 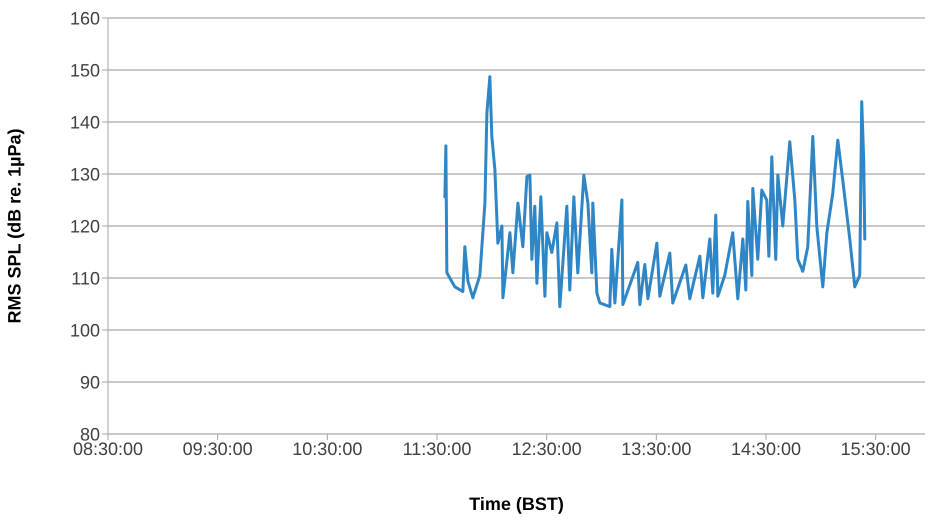 I want to click on y-tick-label: 100, so click(x=85, y=330).